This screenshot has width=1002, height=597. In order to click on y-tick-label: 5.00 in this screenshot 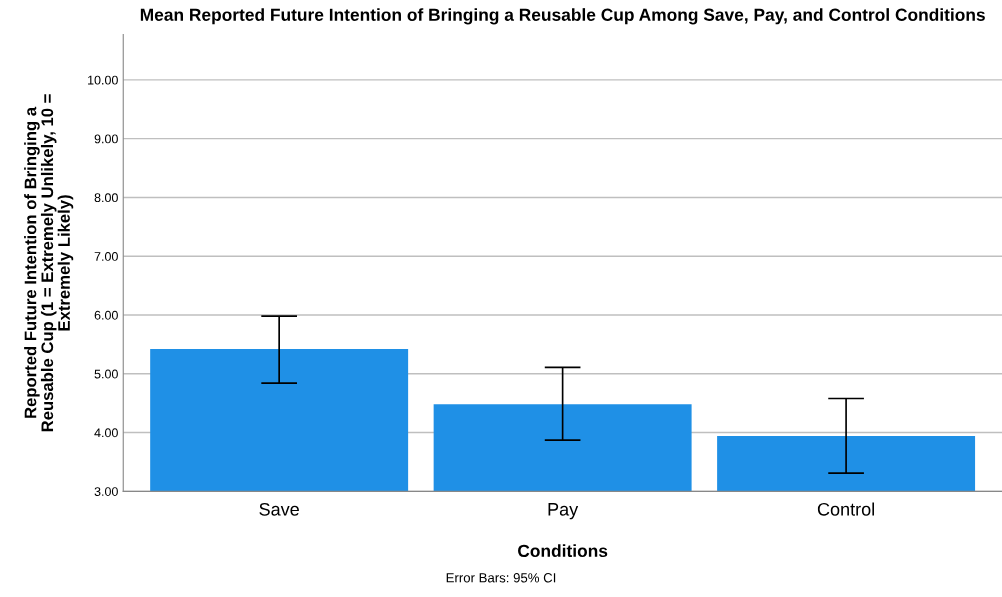, I will do `click(106, 374)`.